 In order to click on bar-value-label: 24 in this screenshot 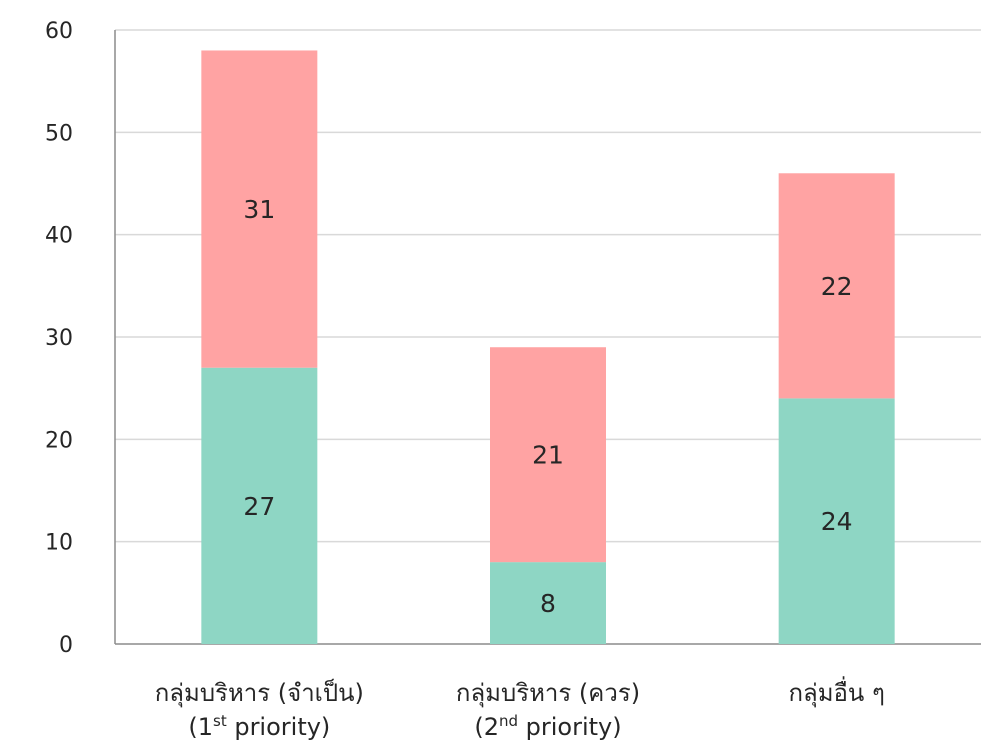, I will do `click(837, 521)`.